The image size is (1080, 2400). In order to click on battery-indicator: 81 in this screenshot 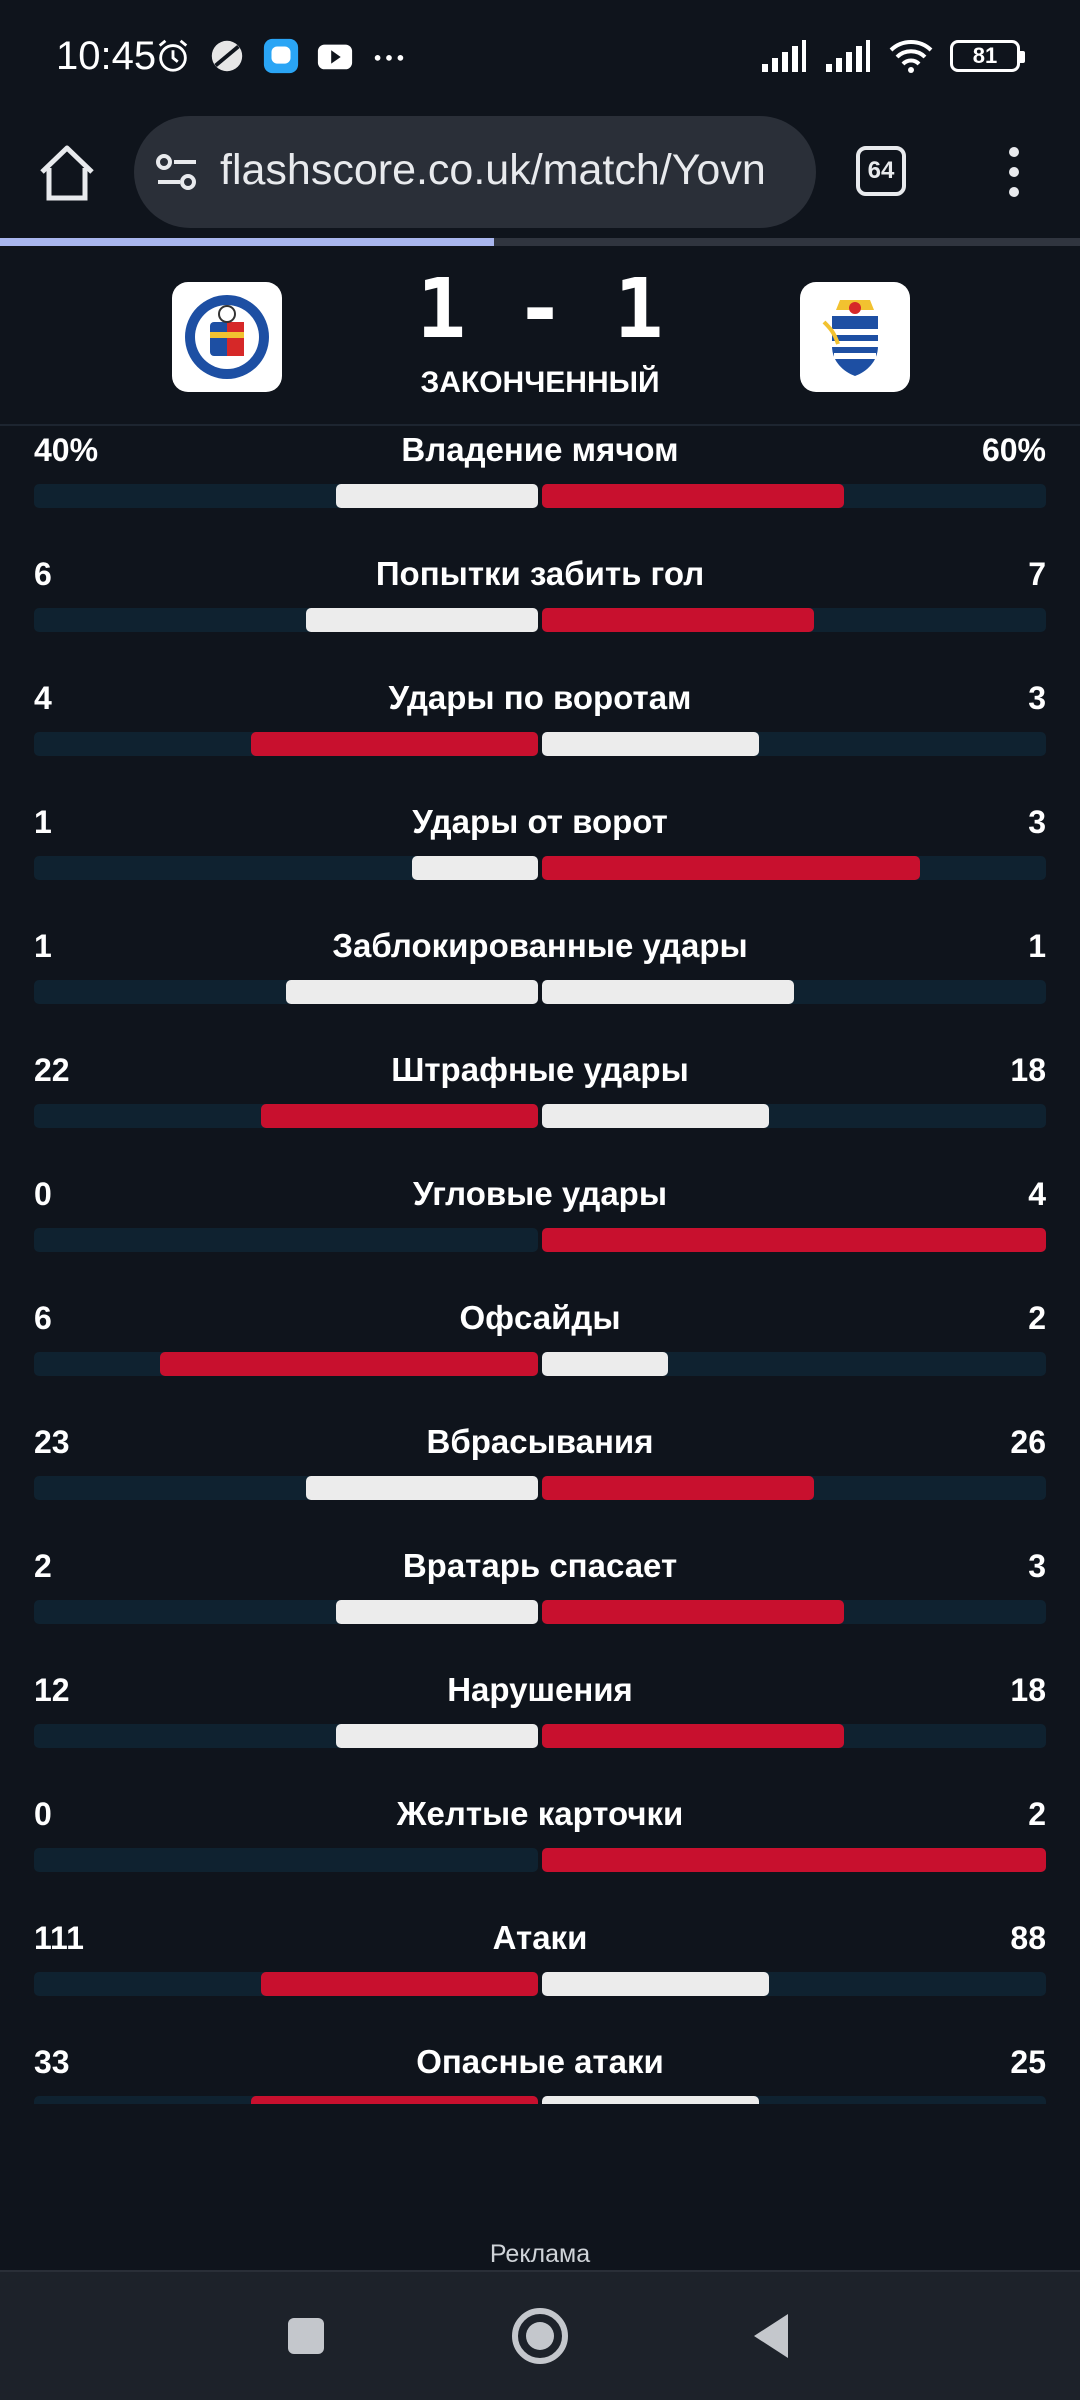, I will do `click(987, 56)`.